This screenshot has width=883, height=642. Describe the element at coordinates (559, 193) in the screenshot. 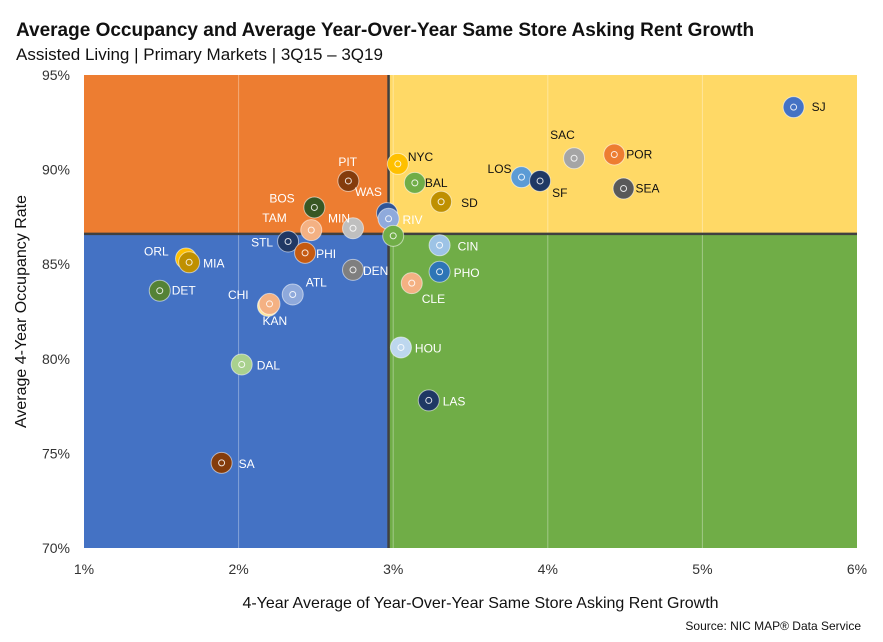

I see `point-label: SF` at that location.